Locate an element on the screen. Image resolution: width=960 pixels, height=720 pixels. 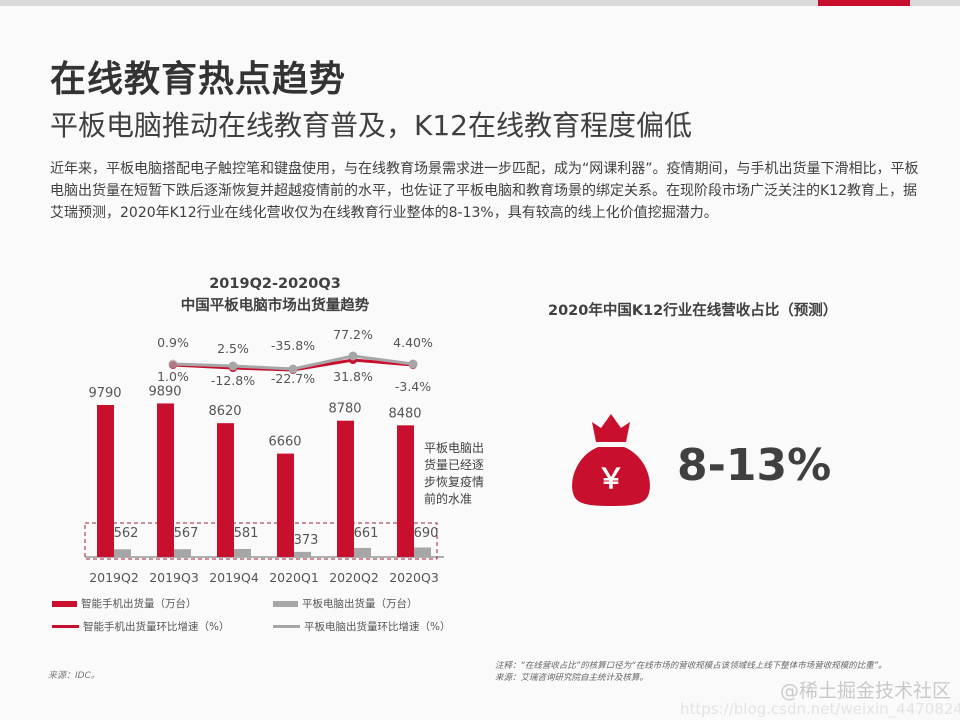
bar-label-tablet: 661 is located at coordinates (366, 533).